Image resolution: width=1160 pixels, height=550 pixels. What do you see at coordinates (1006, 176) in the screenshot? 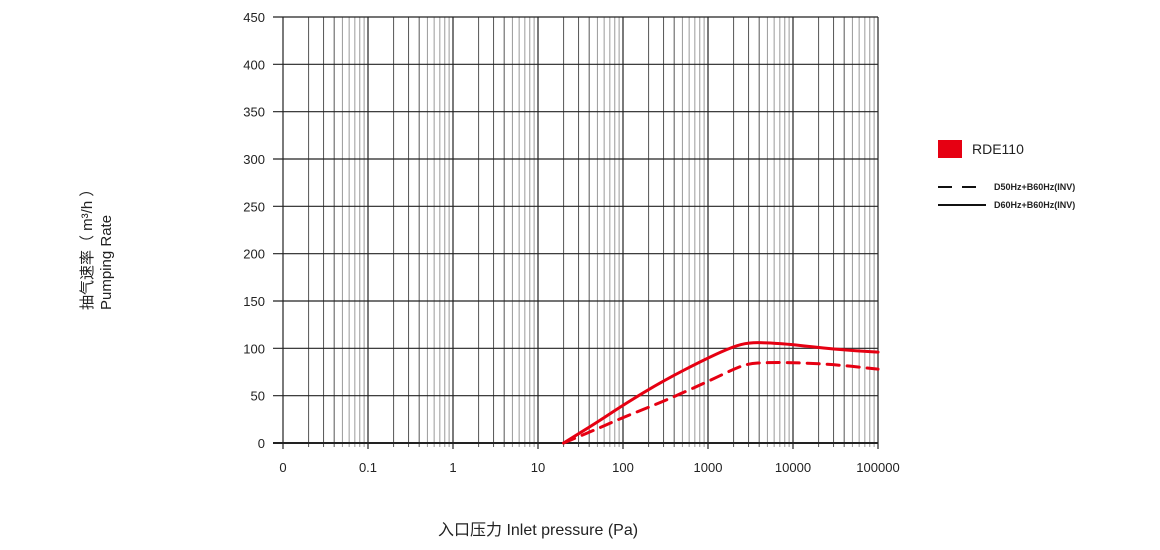
I see `legend: RDE110 D50Hz+B60Hz(INV) D60Hz+B60Hz(INV)` at bounding box center [1006, 176].